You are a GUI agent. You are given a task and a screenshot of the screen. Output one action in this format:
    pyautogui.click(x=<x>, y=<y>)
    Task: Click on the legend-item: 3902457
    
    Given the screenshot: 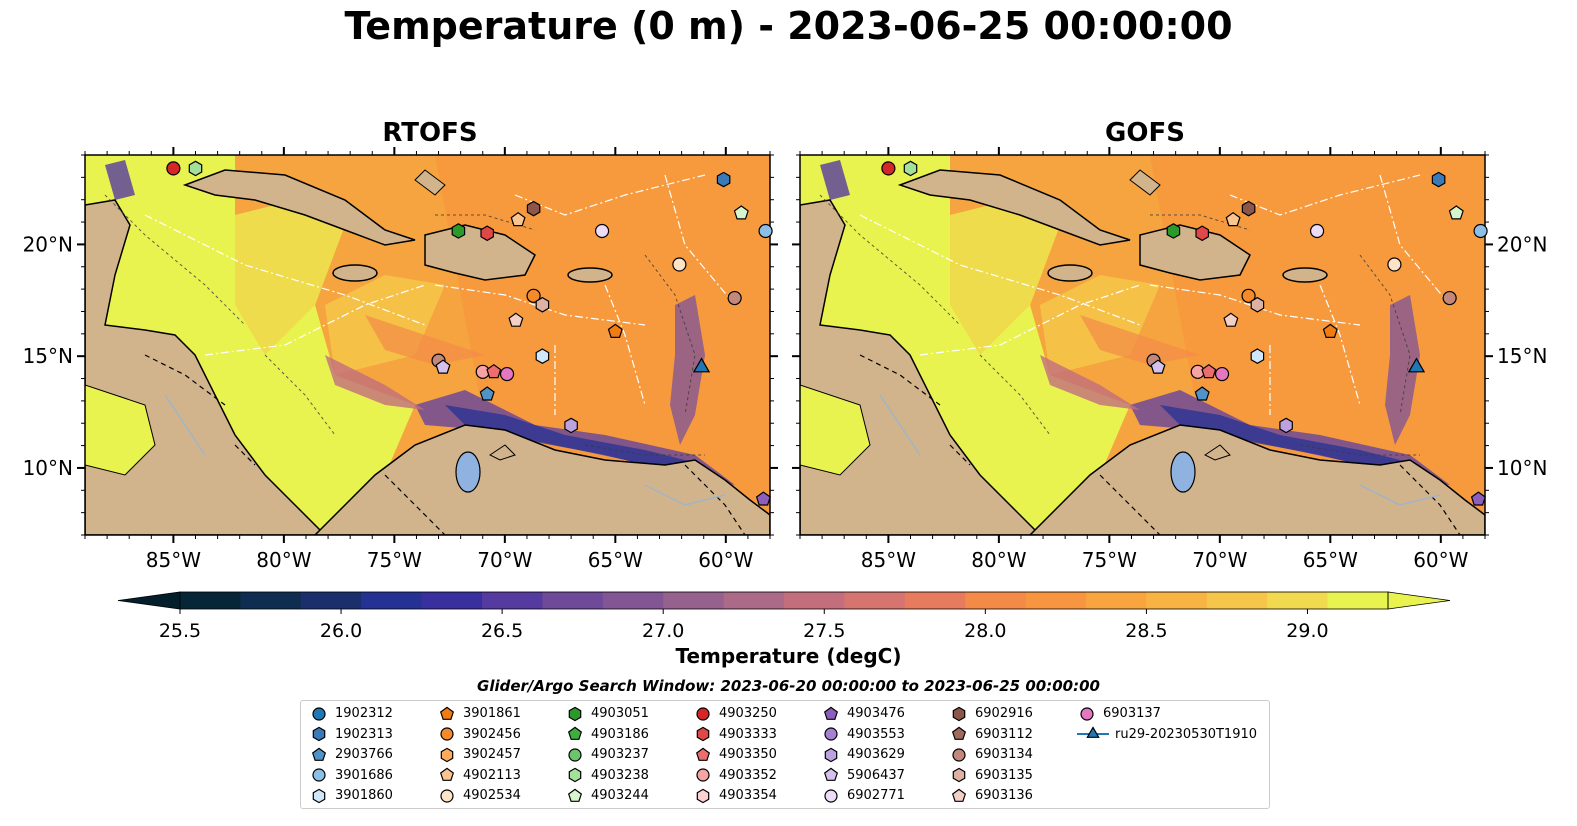 What is the action you would take?
    pyautogui.click(x=479, y=754)
    